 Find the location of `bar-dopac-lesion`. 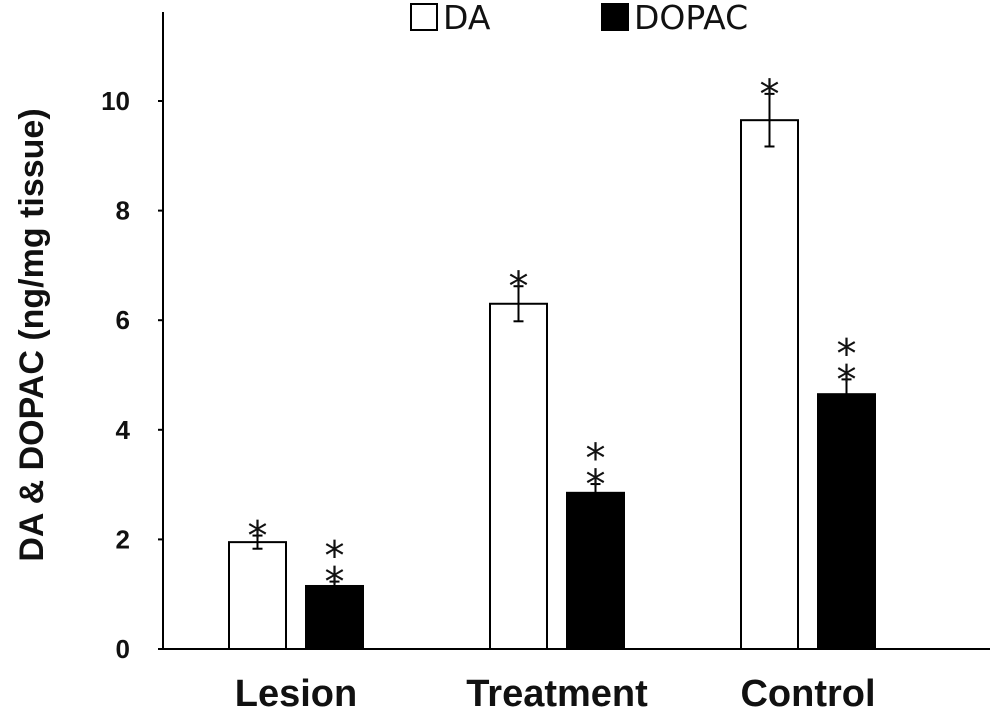

bar-dopac-lesion is located at coordinates (334, 617).